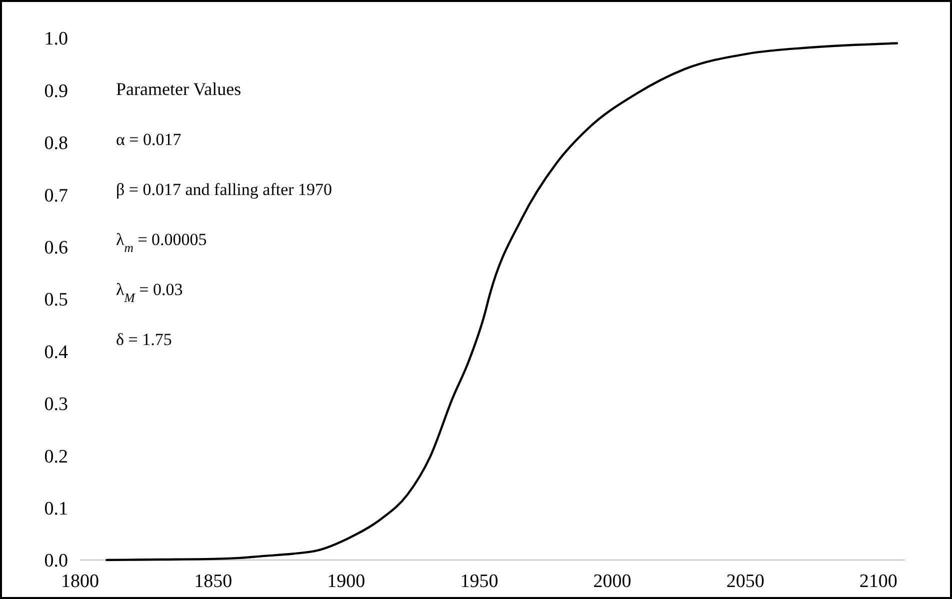 This screenshot has width=952, height=599. I want to click on y-tick-label: 0.0, so click(56, 561).